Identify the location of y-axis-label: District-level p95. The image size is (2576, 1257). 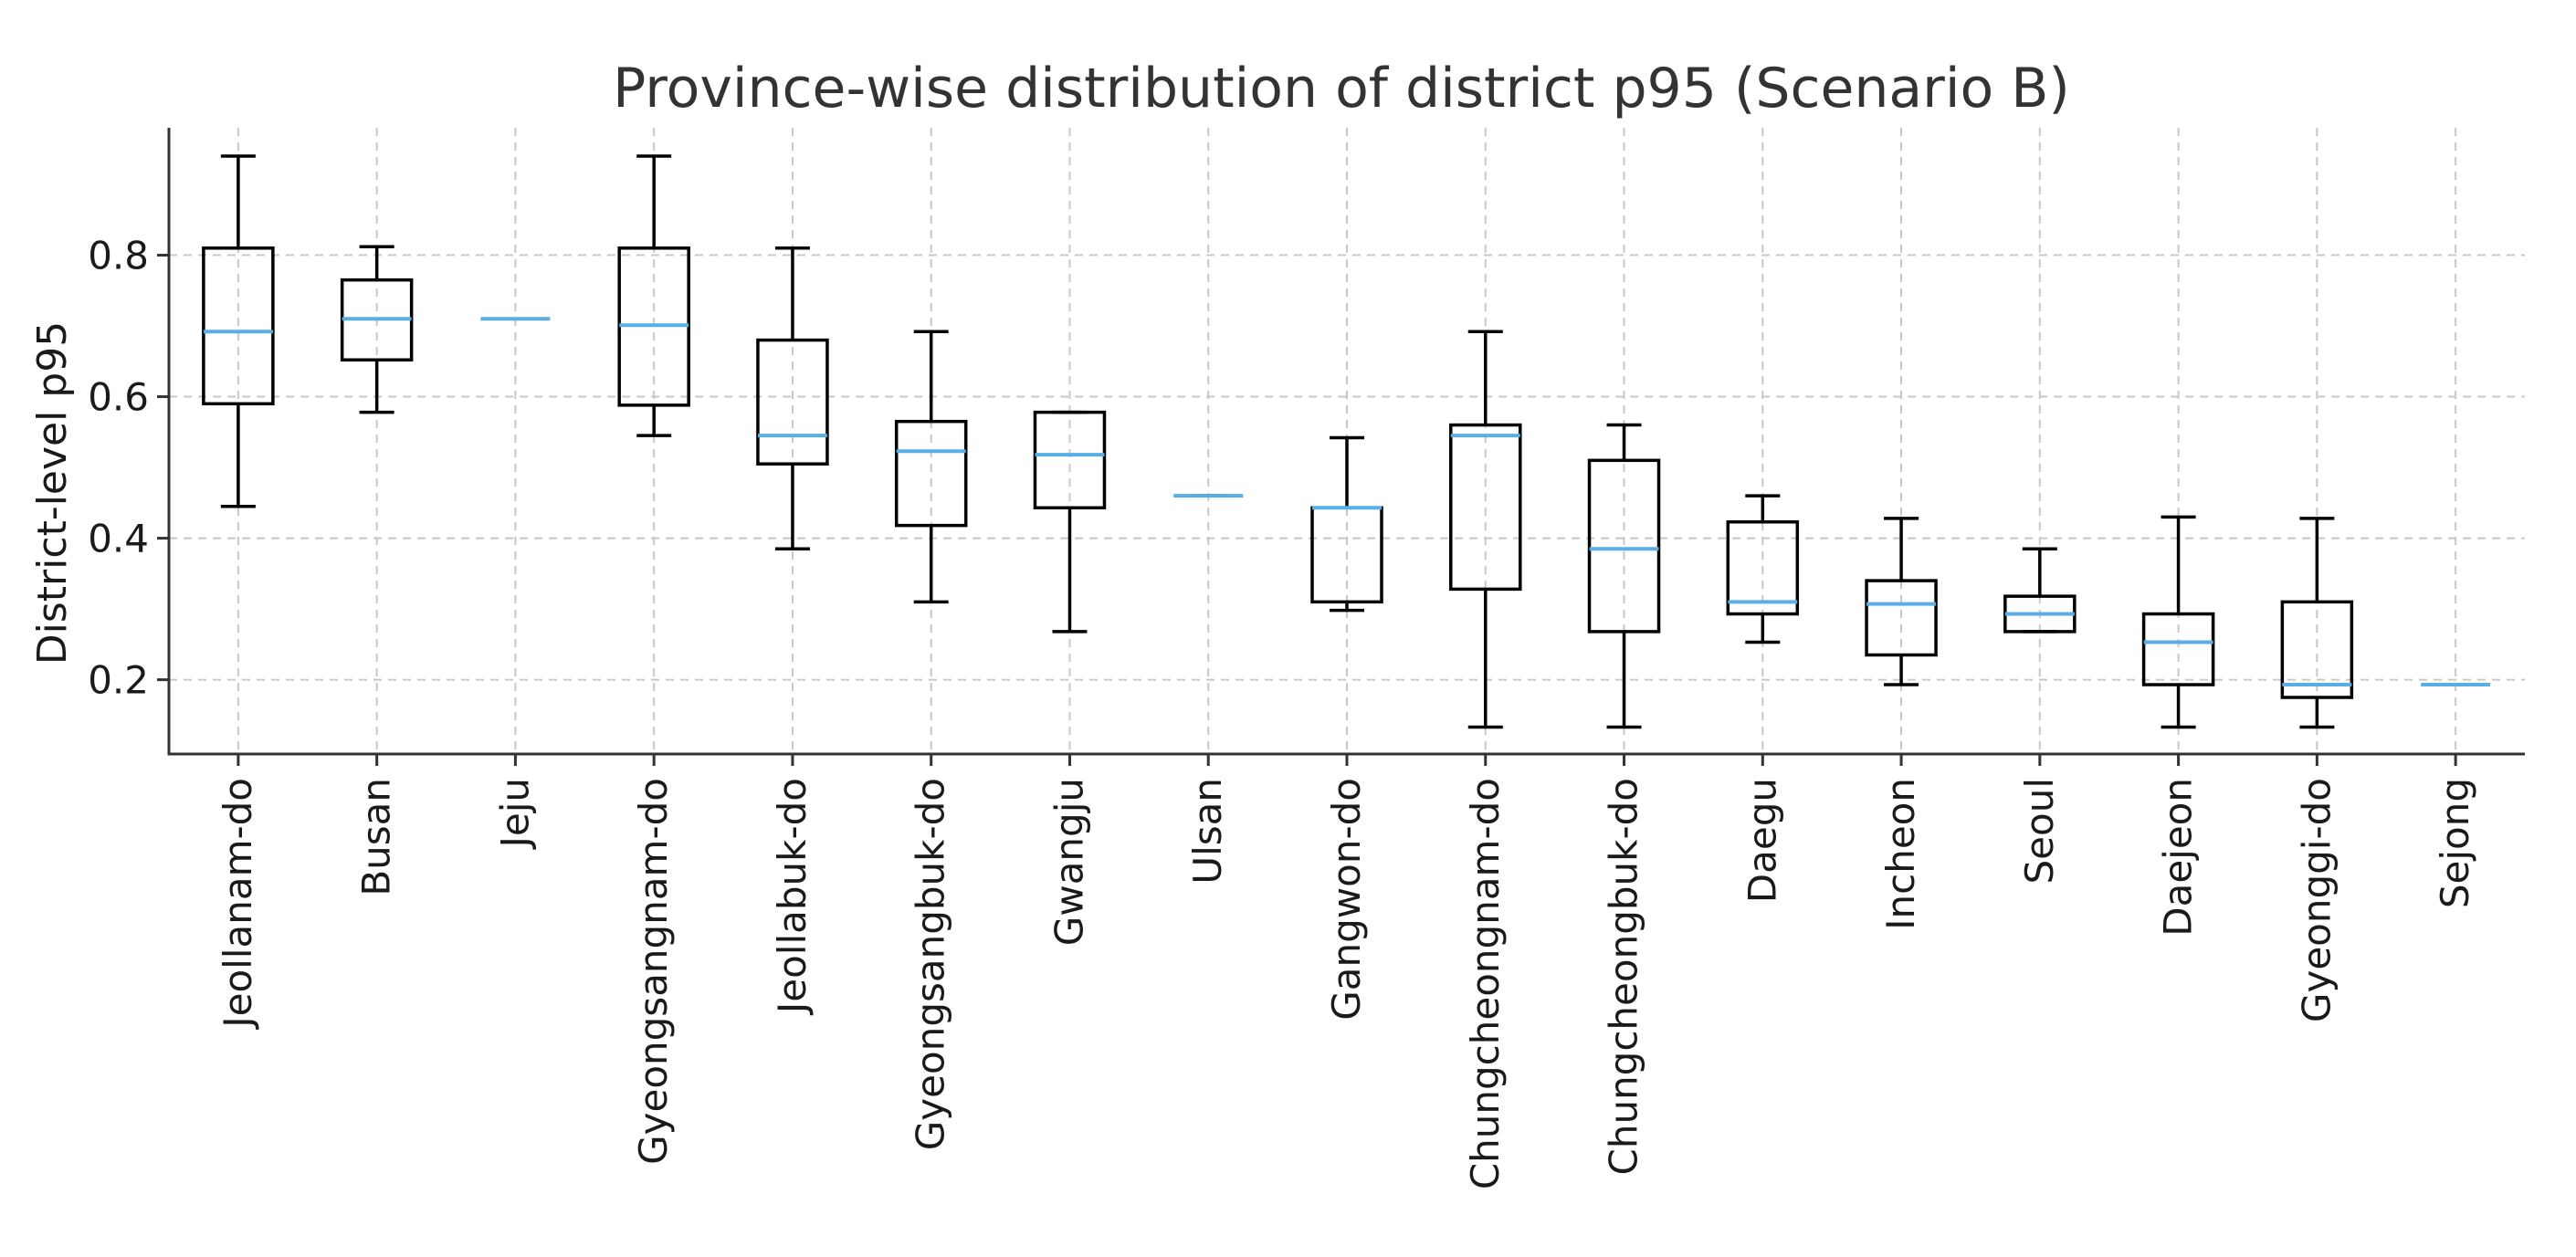
(52, 493).